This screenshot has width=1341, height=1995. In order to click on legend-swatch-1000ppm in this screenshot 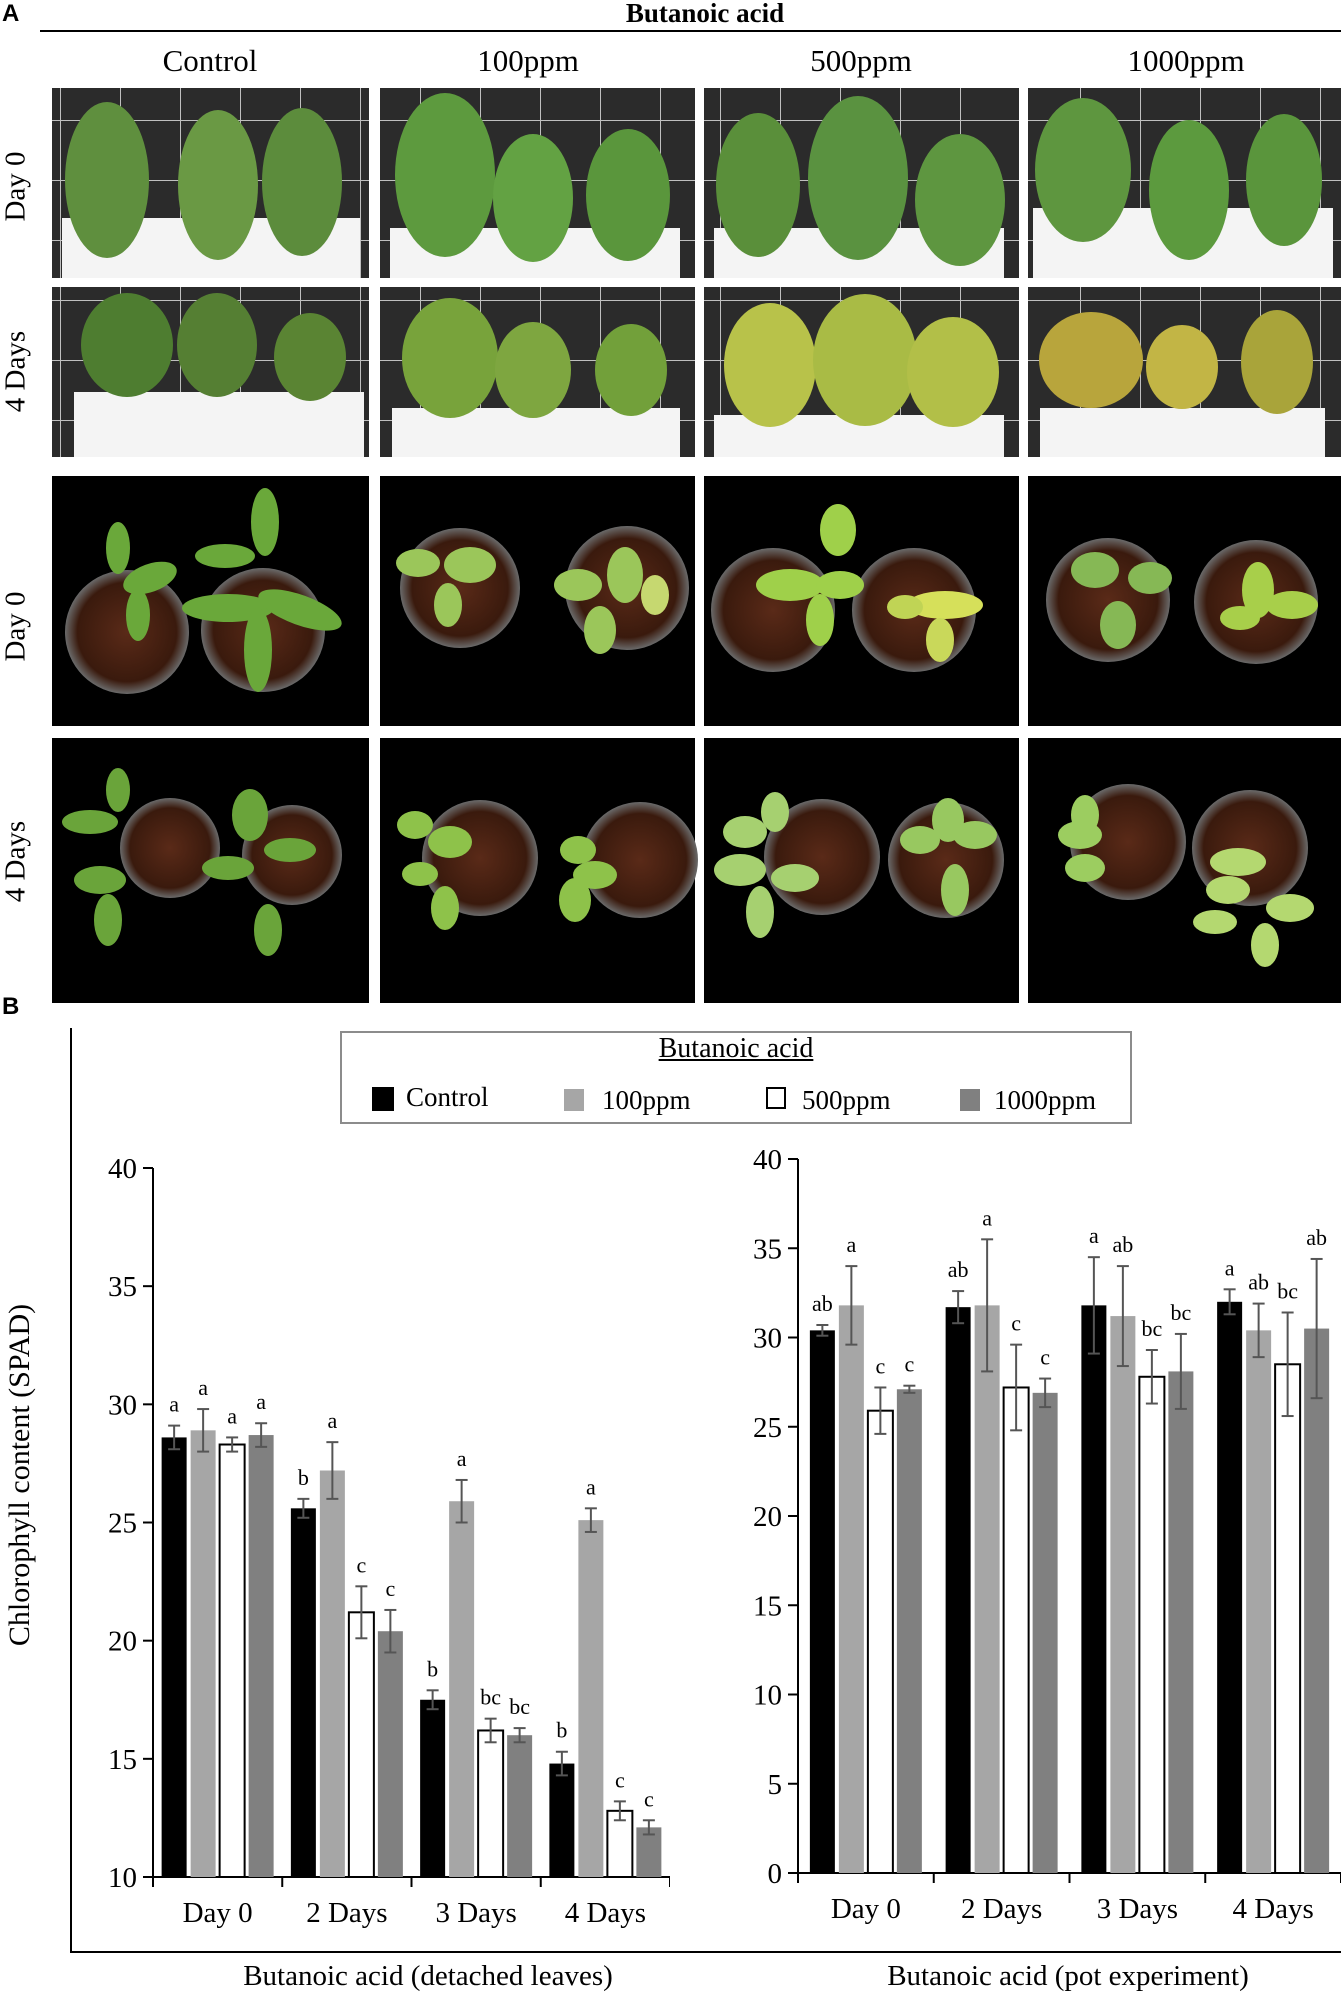, I will do `click(970, 1100)`.